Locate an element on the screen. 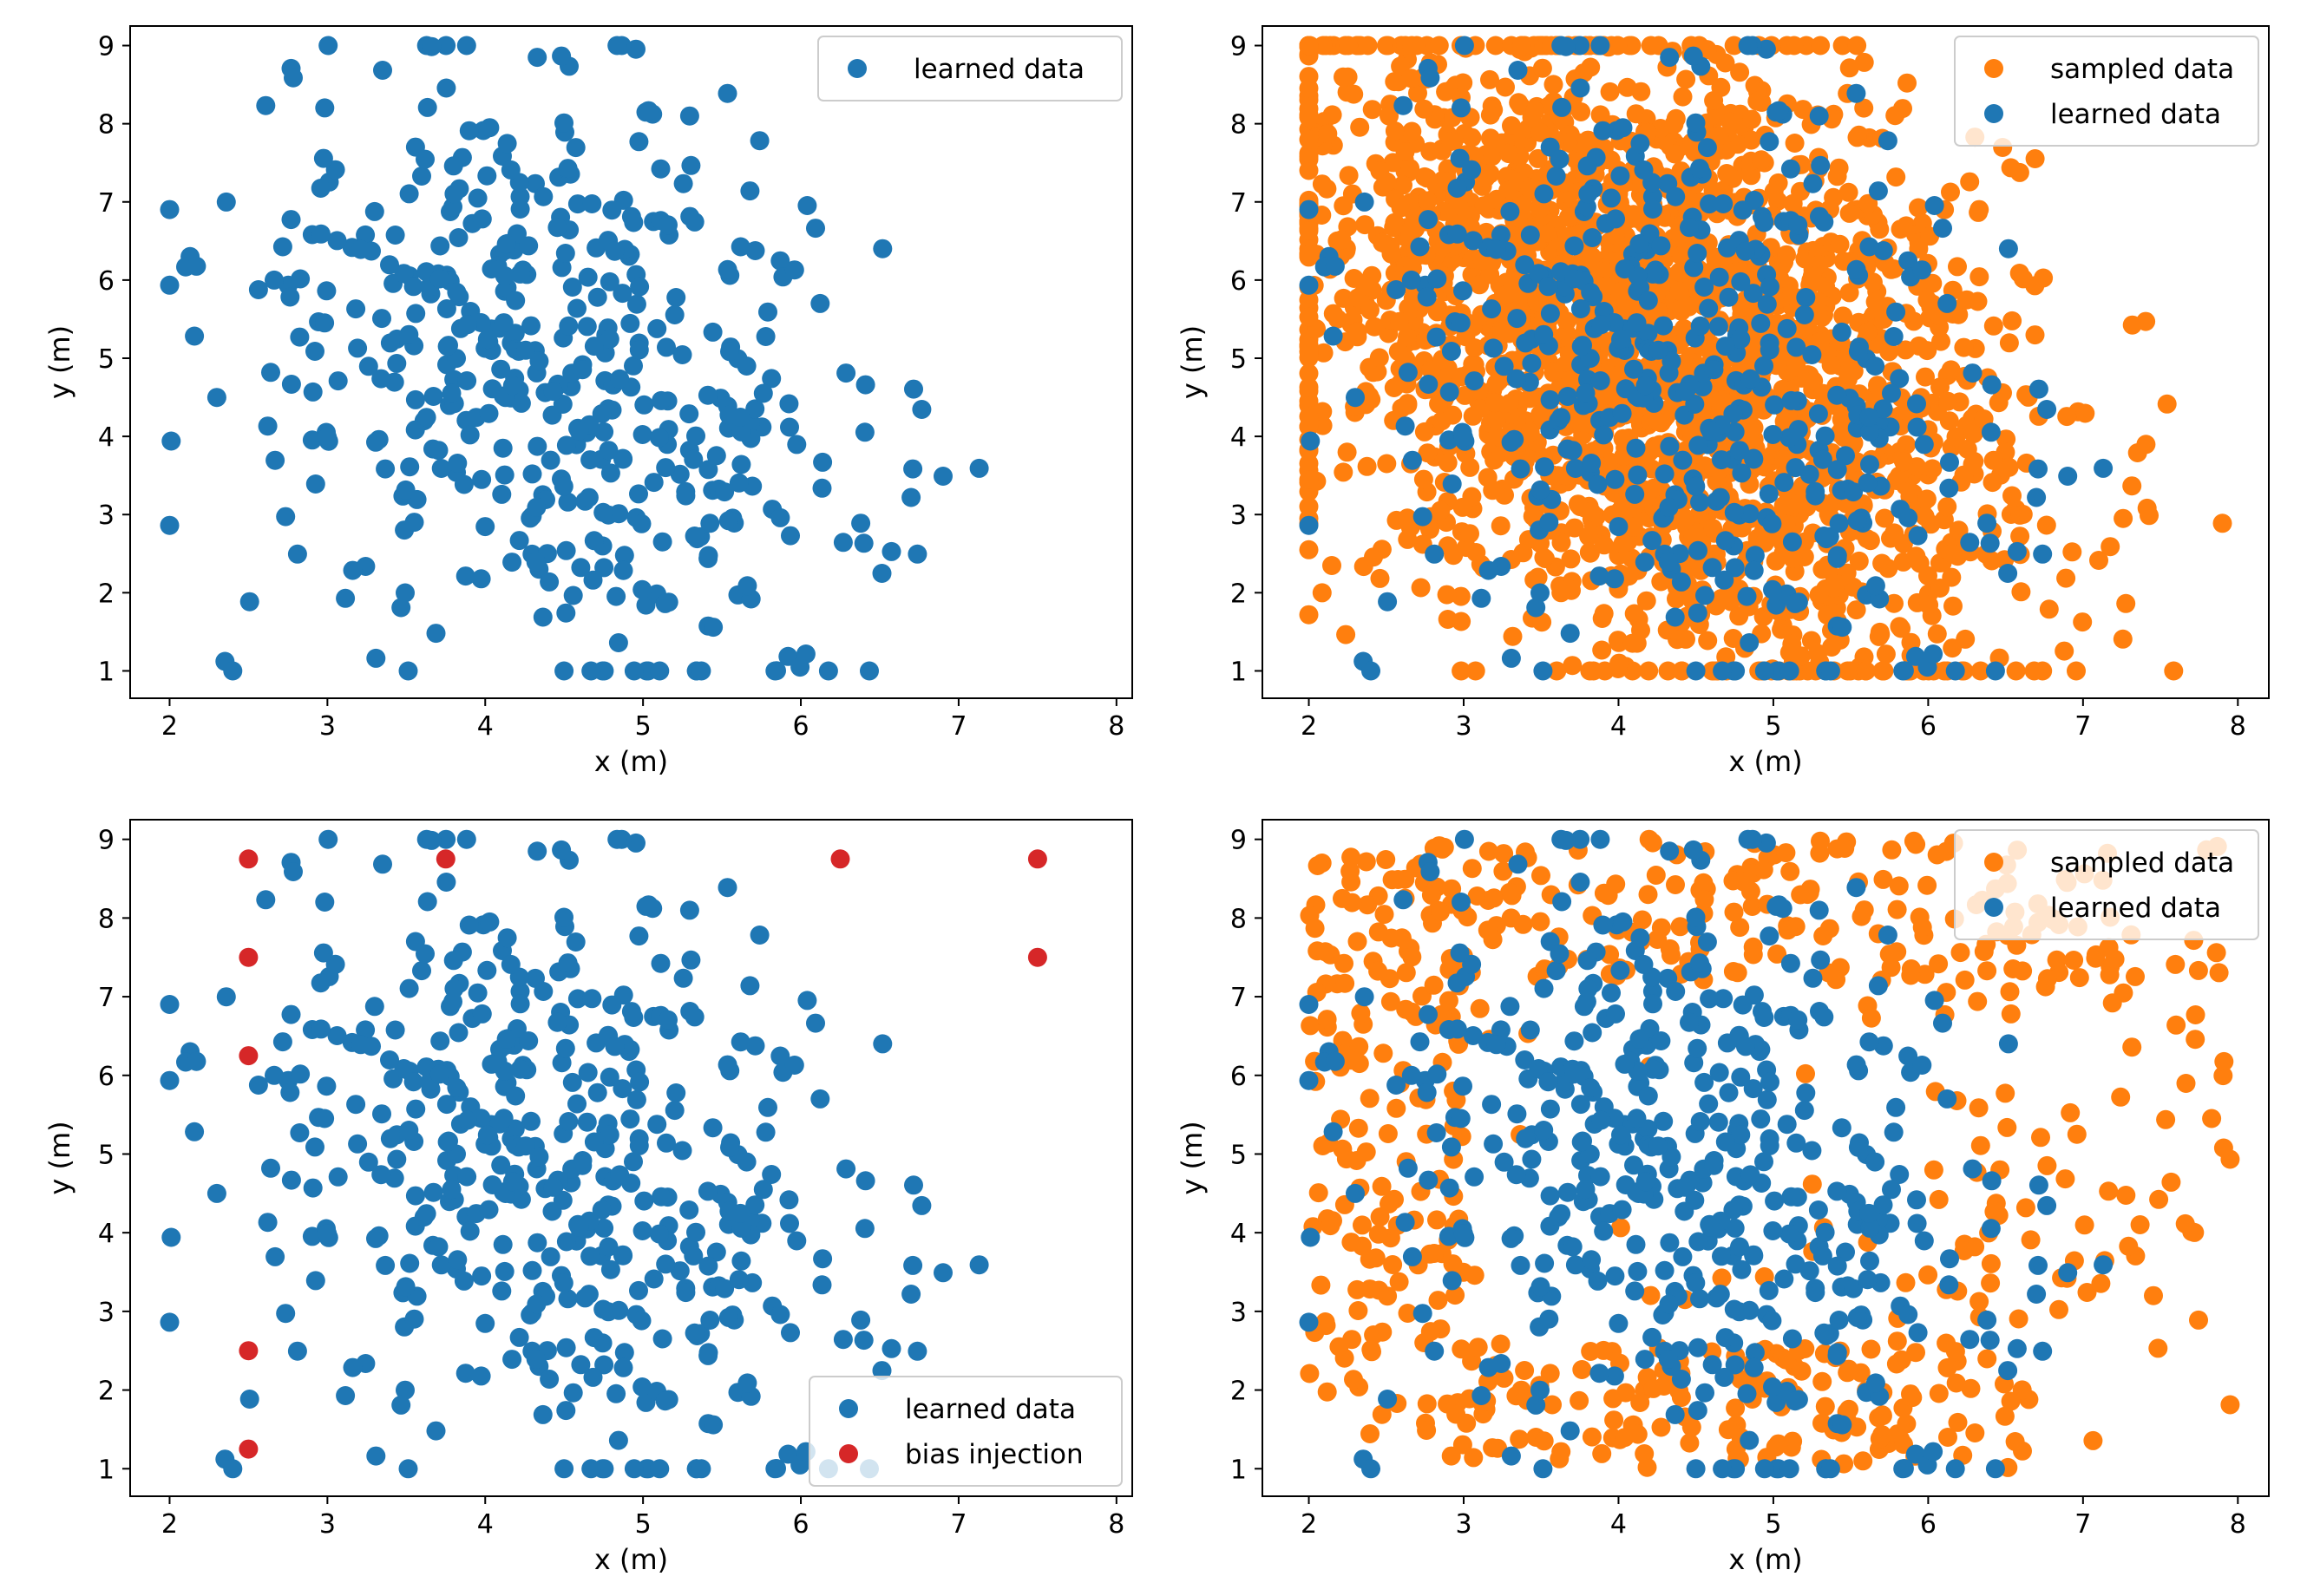  y-tick-label: 6 is located at coordinates (1238, 281).